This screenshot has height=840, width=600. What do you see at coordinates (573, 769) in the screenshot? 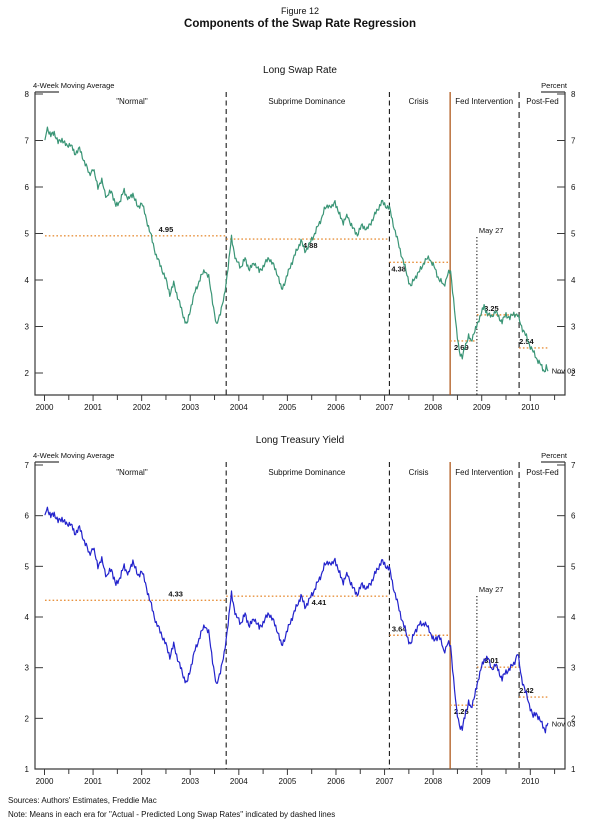
I see `y-tick-label-right: 1` at bounding box center [573, 769].